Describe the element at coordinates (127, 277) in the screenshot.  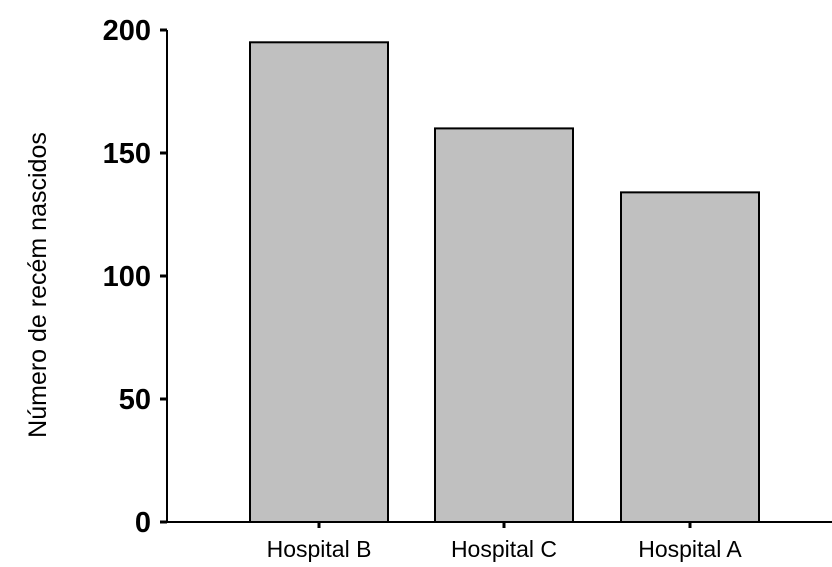
I see `y-tick-label: 100` at that location.